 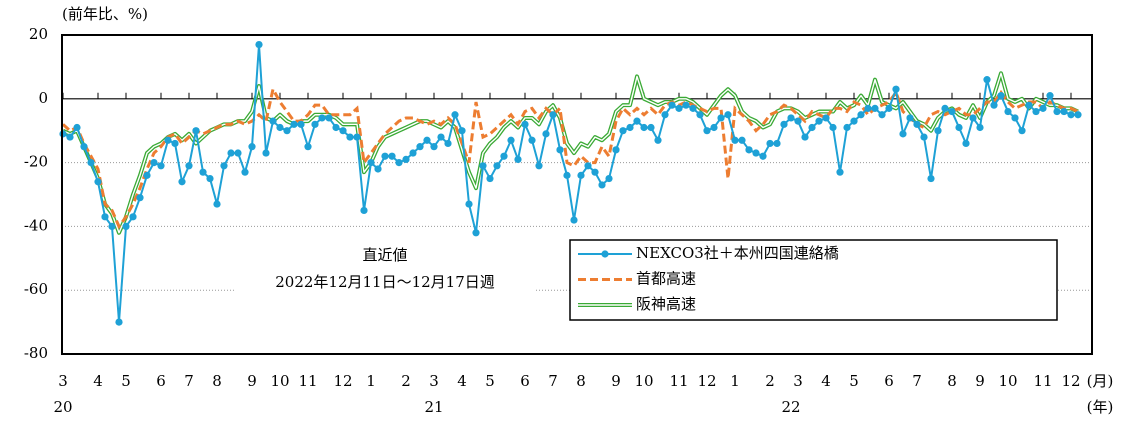 What do you see at coordinates (189, 381) in the screenshot?
I see `x-tick-label: 7` at bounding box center [189, 381].